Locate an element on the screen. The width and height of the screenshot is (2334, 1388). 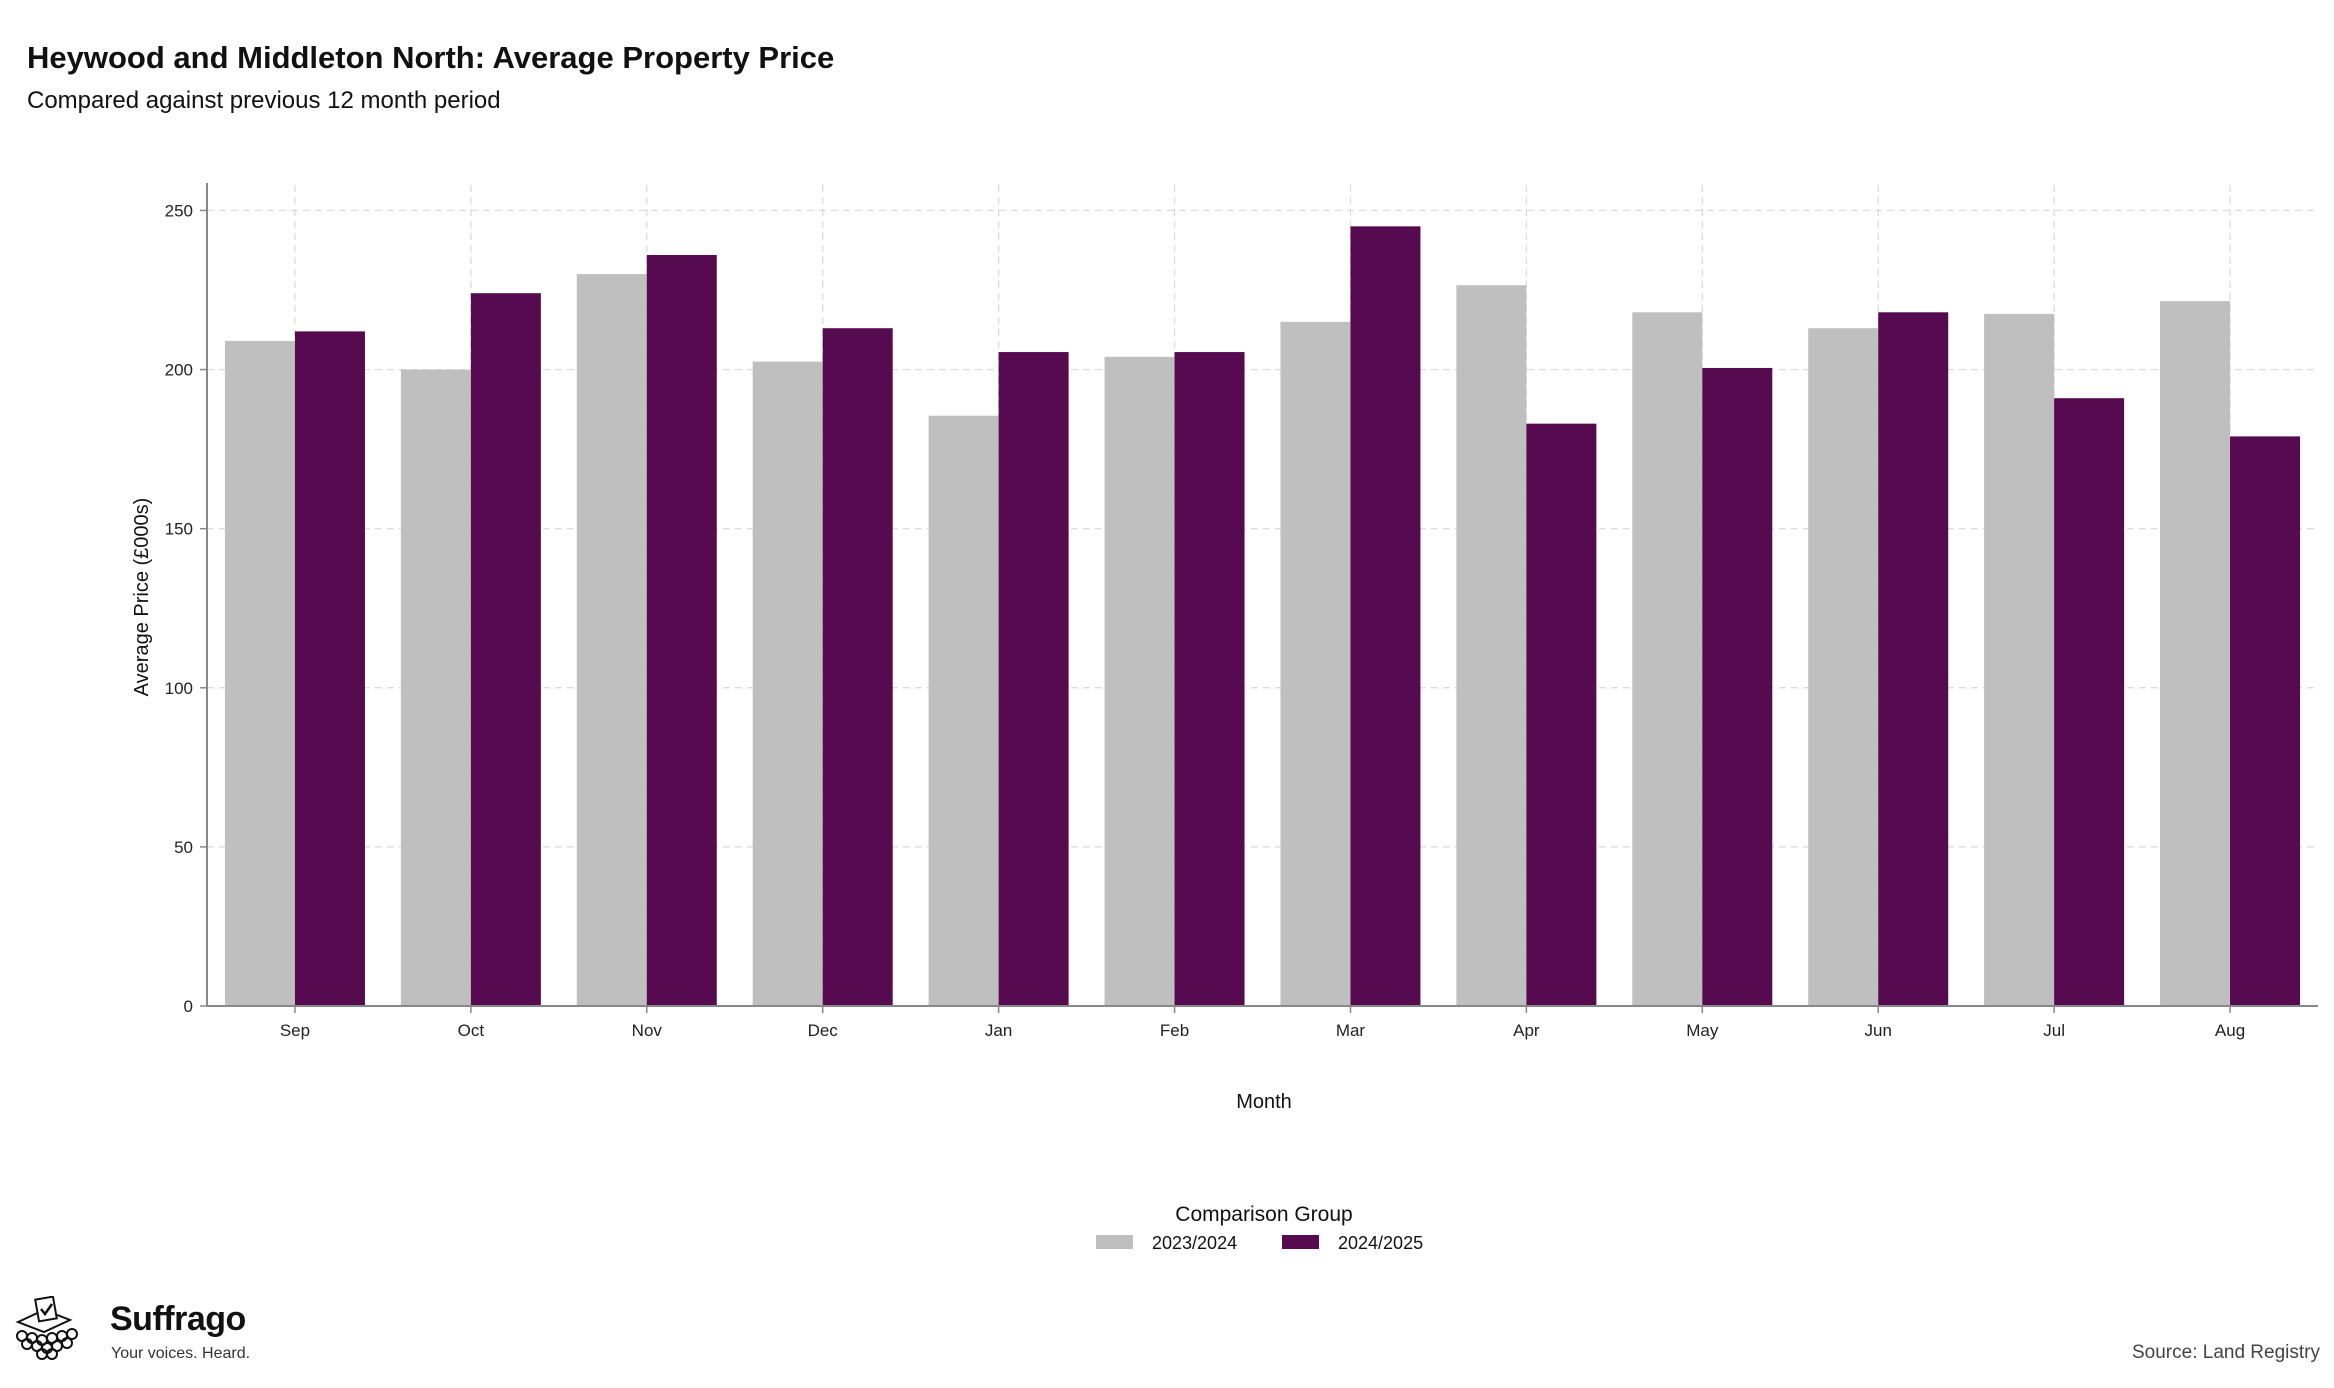
legend-title: Comparison Group is located at coordinates (1263, 1214).